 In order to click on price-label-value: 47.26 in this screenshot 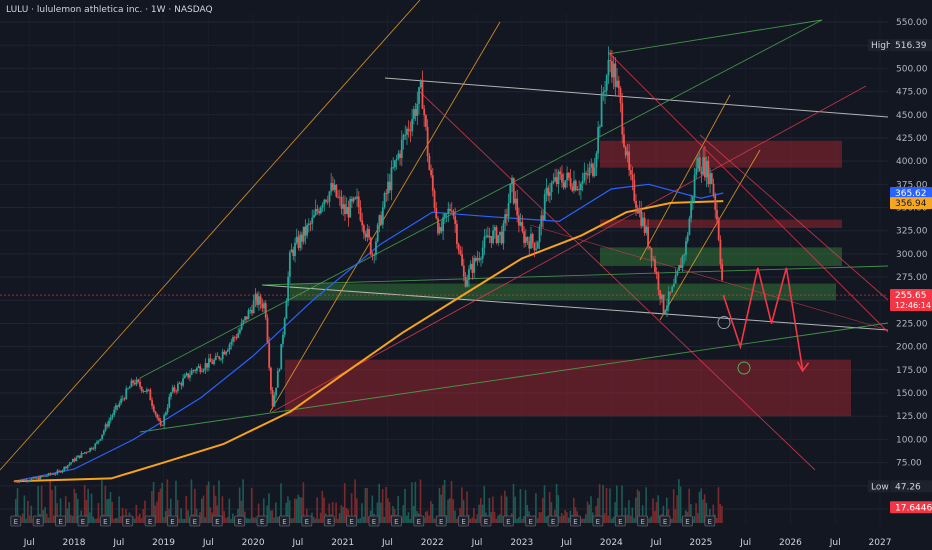, I will do `click(908, 487)`.